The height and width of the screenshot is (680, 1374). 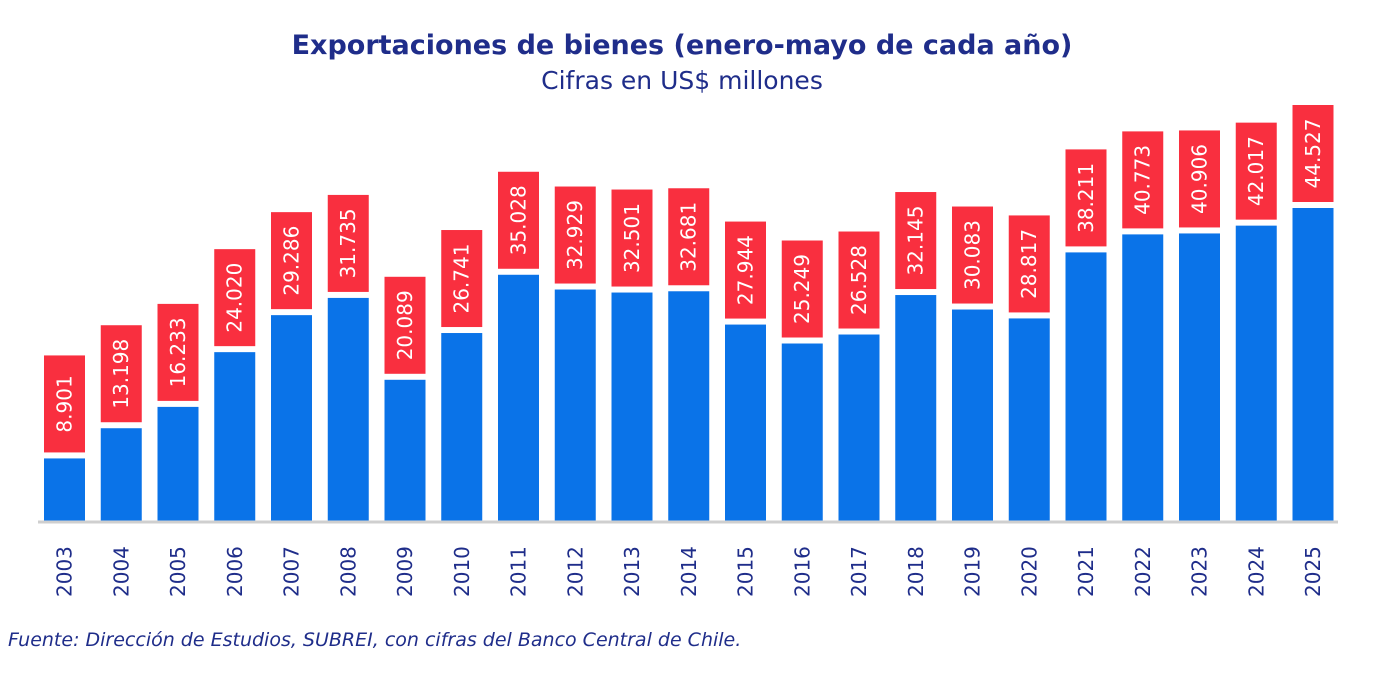 I want to click on value-label-2021: 38.211, so click(x=1086, y=198).